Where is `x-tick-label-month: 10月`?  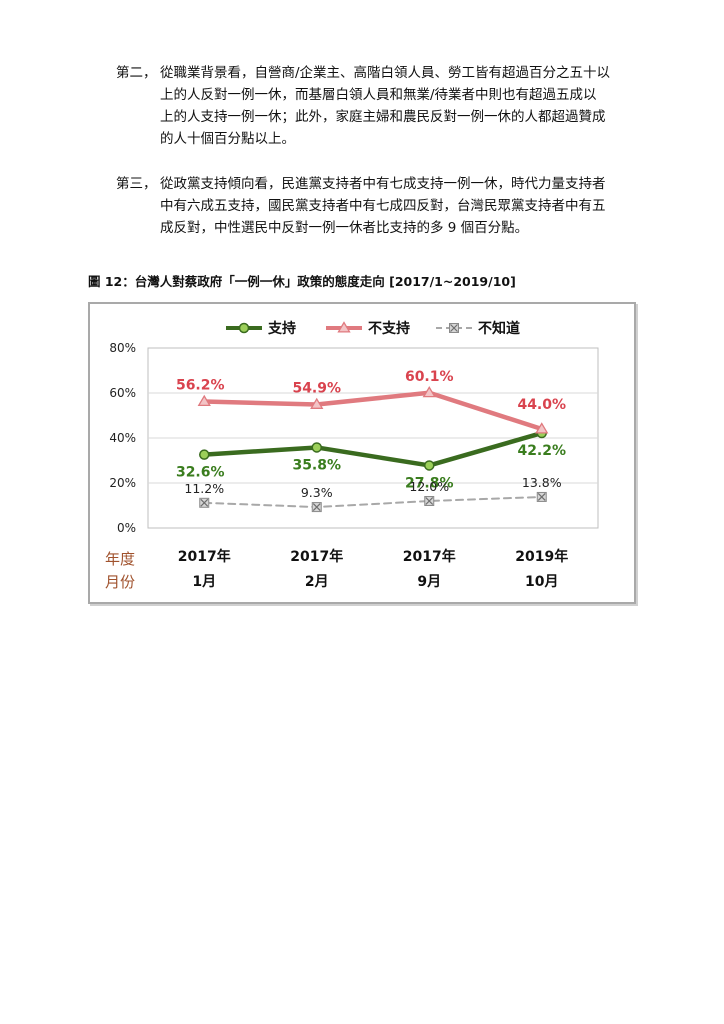 x-tick-label-month: 10月 is located at coordinates (541, 582).